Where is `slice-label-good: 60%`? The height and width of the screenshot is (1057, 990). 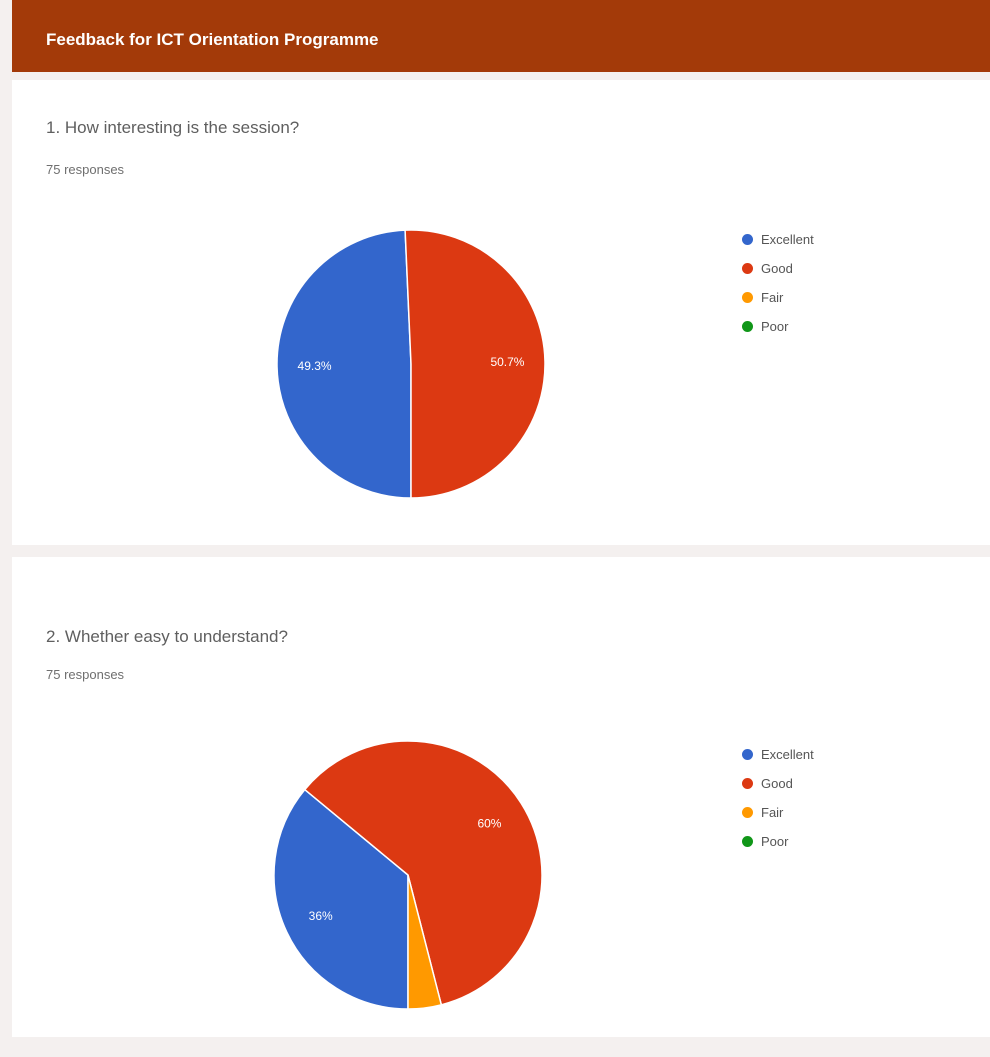
slice-label-good: 60% is located at coordinates (489, 823).